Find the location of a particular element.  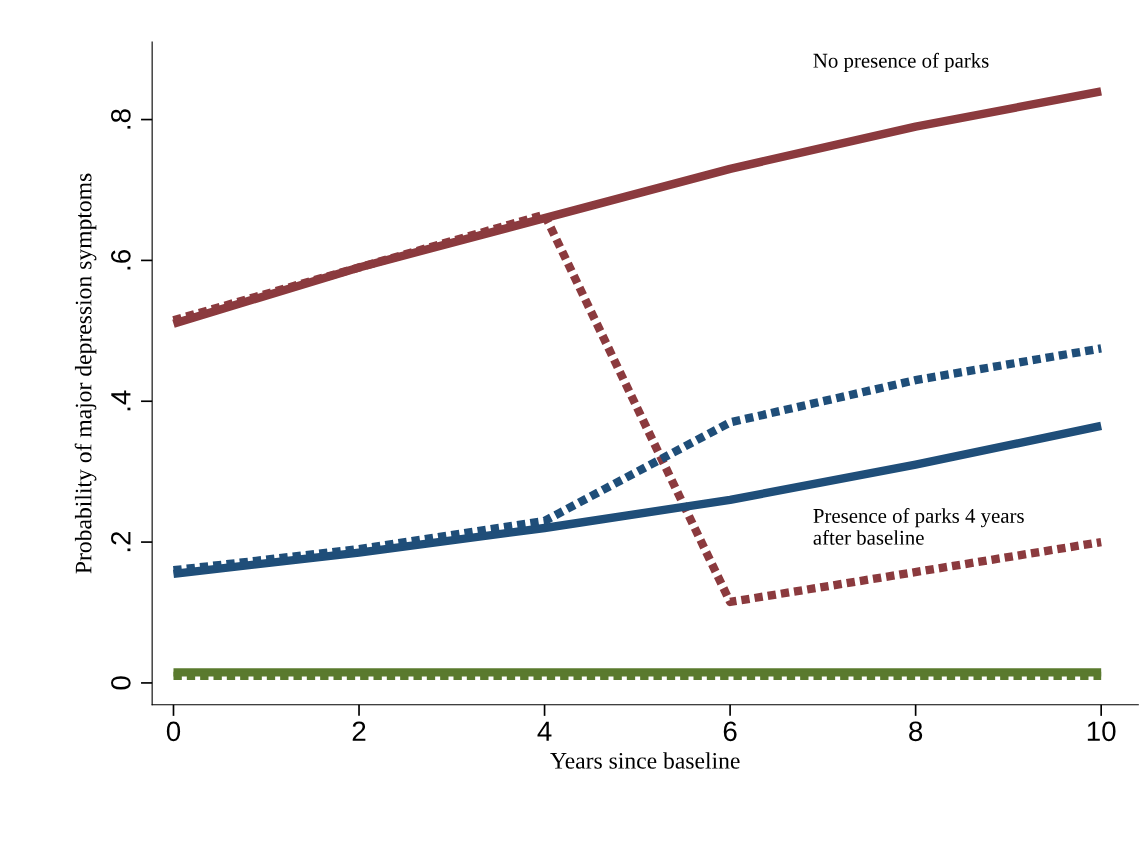

x-tick-label: 10 is located at coordinates (1101, 731).